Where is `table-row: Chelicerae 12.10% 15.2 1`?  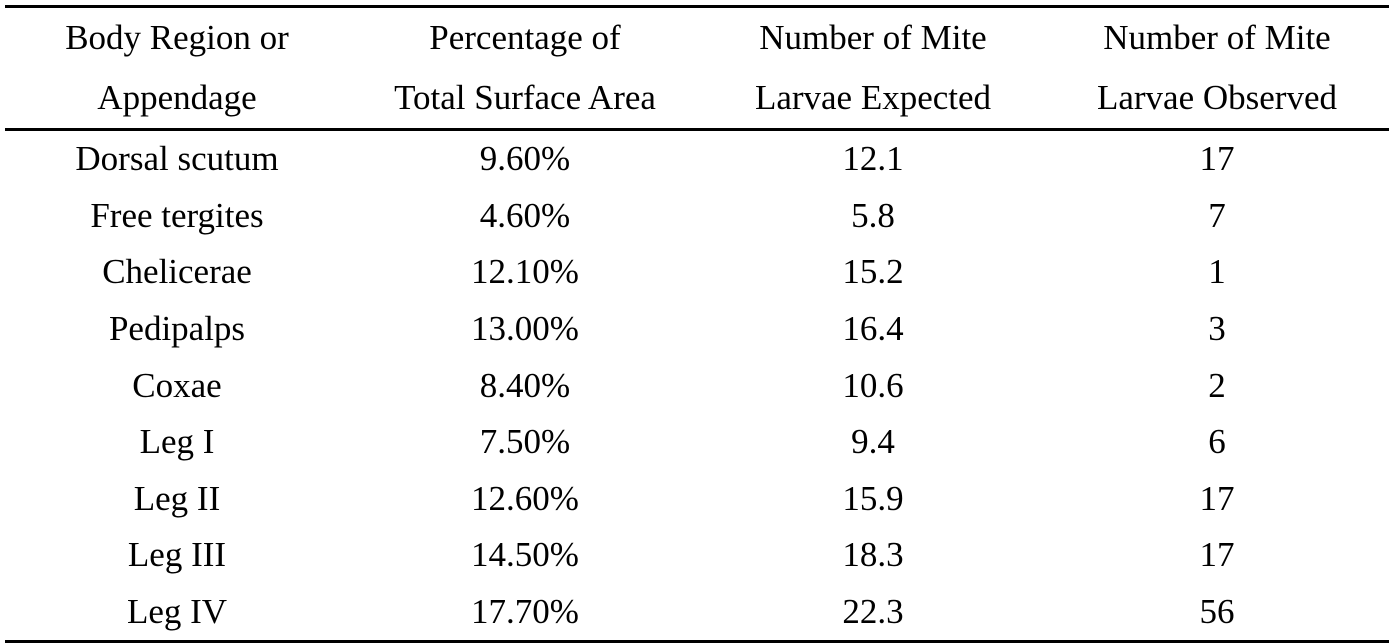
table-row: Chelicerae 12.10% 15.2 1 is located at coordinates (697, 272).